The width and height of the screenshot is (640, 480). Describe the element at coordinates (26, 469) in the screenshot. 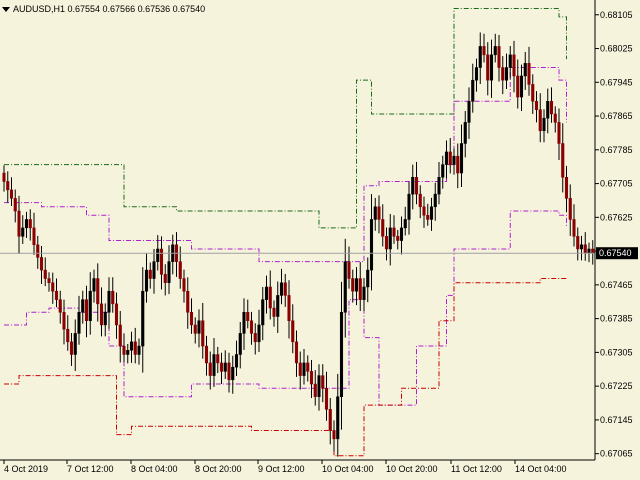

I see `x-tick-label: 4 Oct 2019` at that location.